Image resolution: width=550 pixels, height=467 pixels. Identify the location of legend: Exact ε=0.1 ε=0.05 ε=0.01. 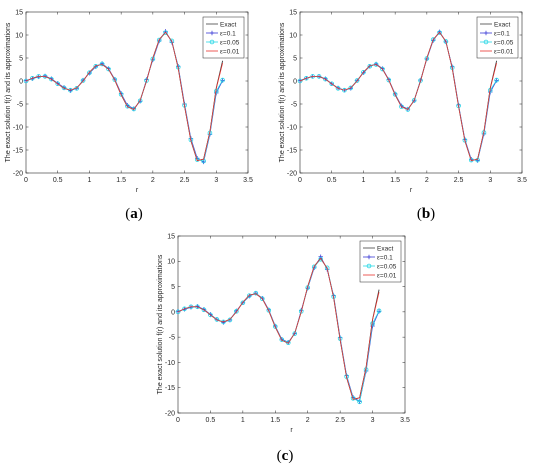
(380, 261).